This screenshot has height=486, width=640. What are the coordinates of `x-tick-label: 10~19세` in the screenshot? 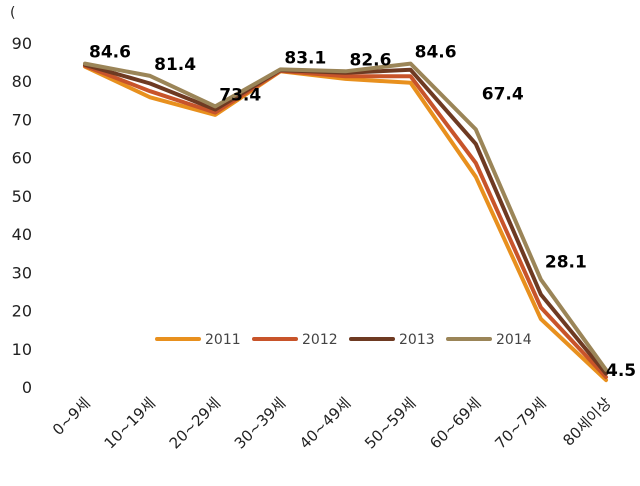 It's located at (130, 423).